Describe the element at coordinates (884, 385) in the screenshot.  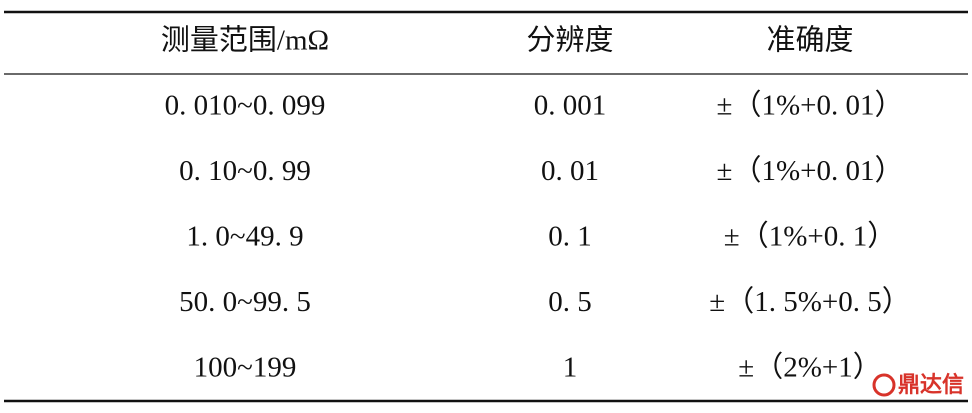
I see `watermark-logo` at that location.